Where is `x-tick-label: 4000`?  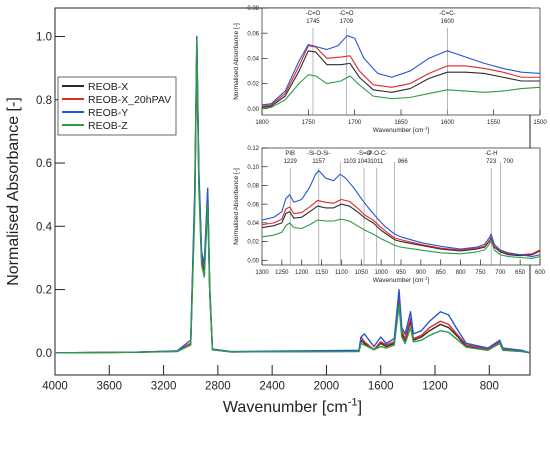
x-tick-label: 4000 is located at coordinates (55, 387).